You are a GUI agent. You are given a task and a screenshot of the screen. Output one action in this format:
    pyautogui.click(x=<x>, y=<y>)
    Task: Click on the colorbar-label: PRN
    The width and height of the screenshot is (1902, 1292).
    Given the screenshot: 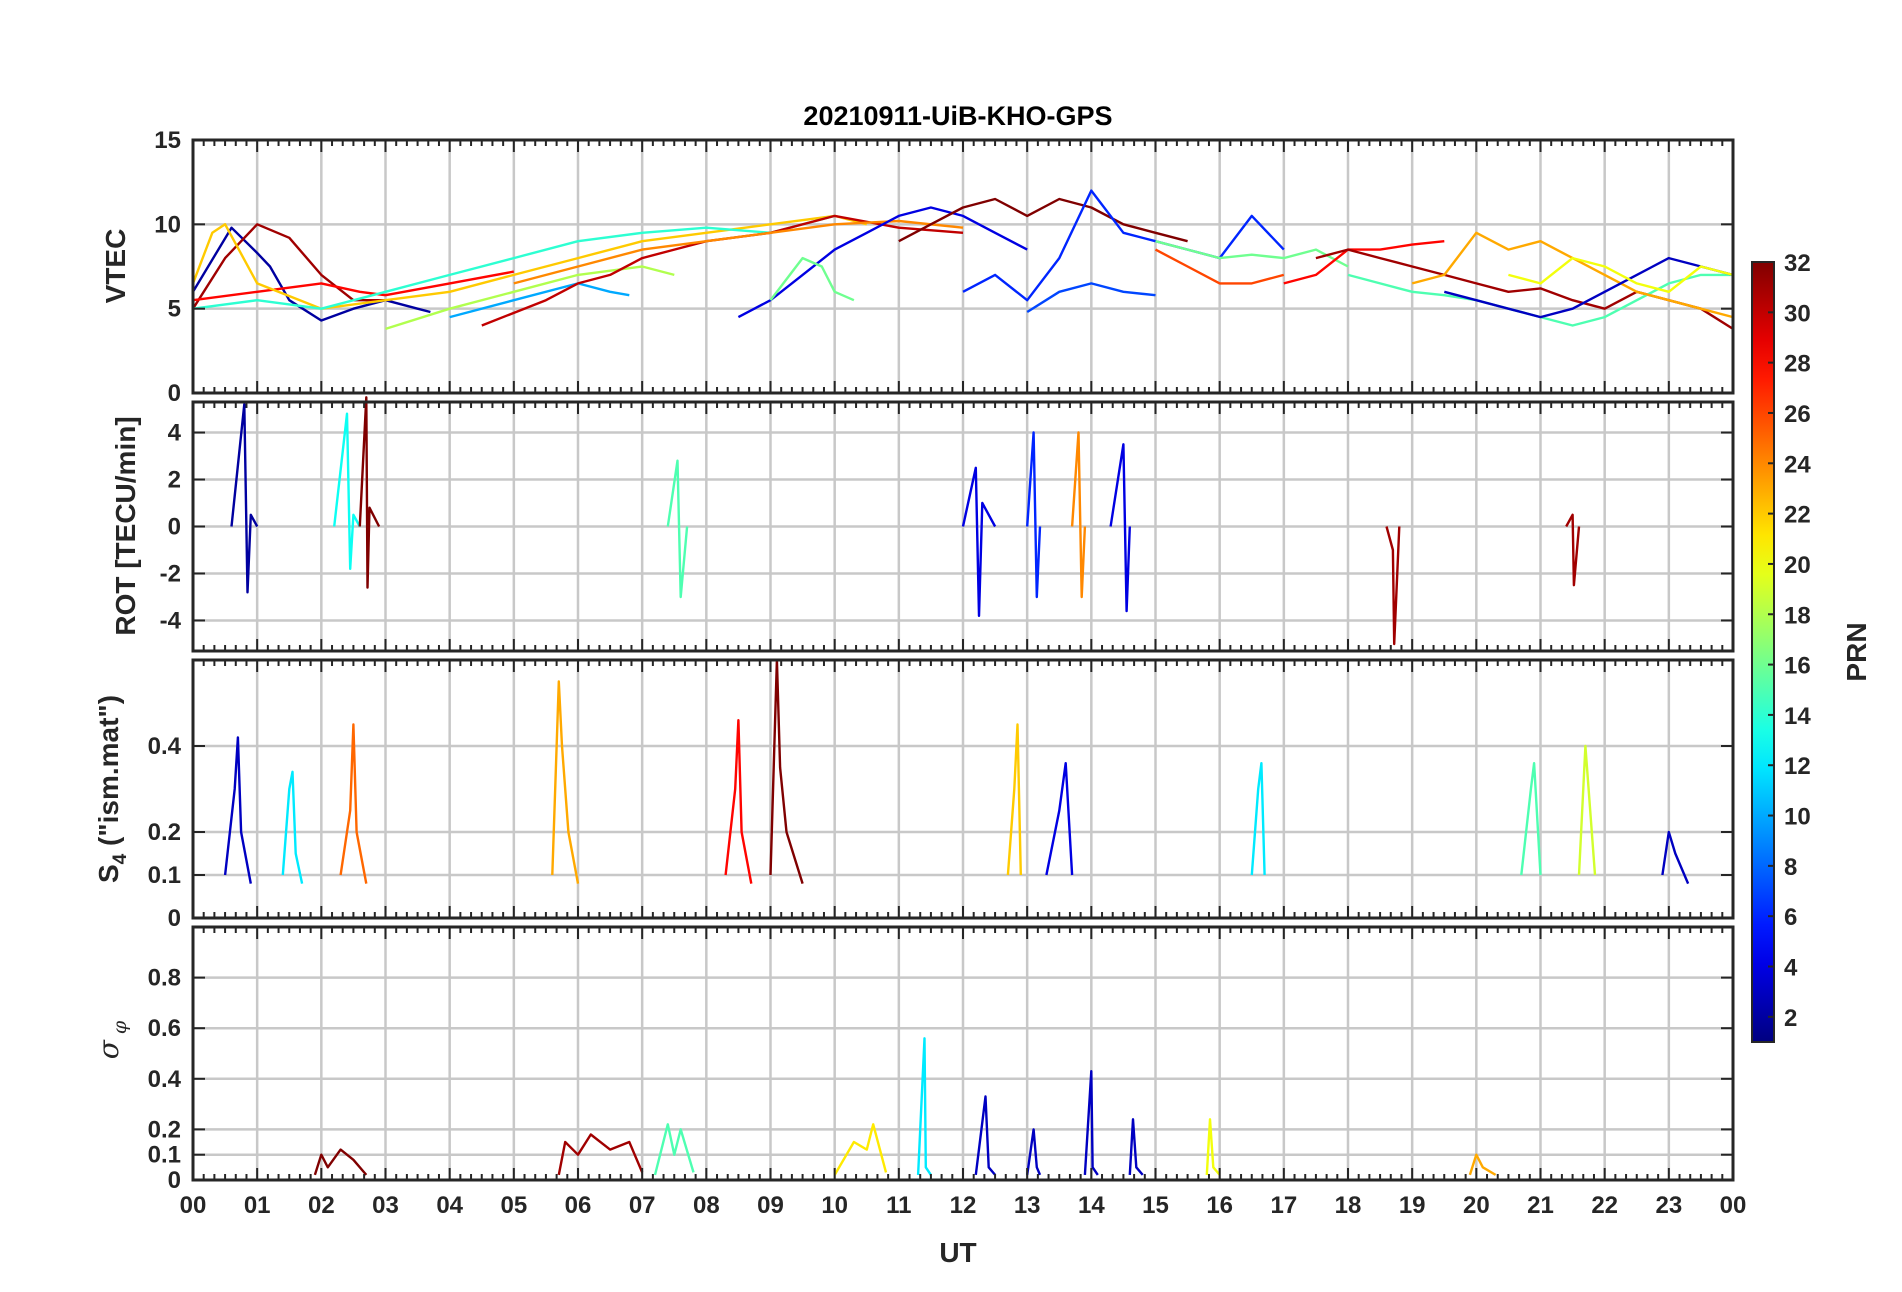 What is the action you would take?
    pyautogui.click(x=1856, y=651)
    